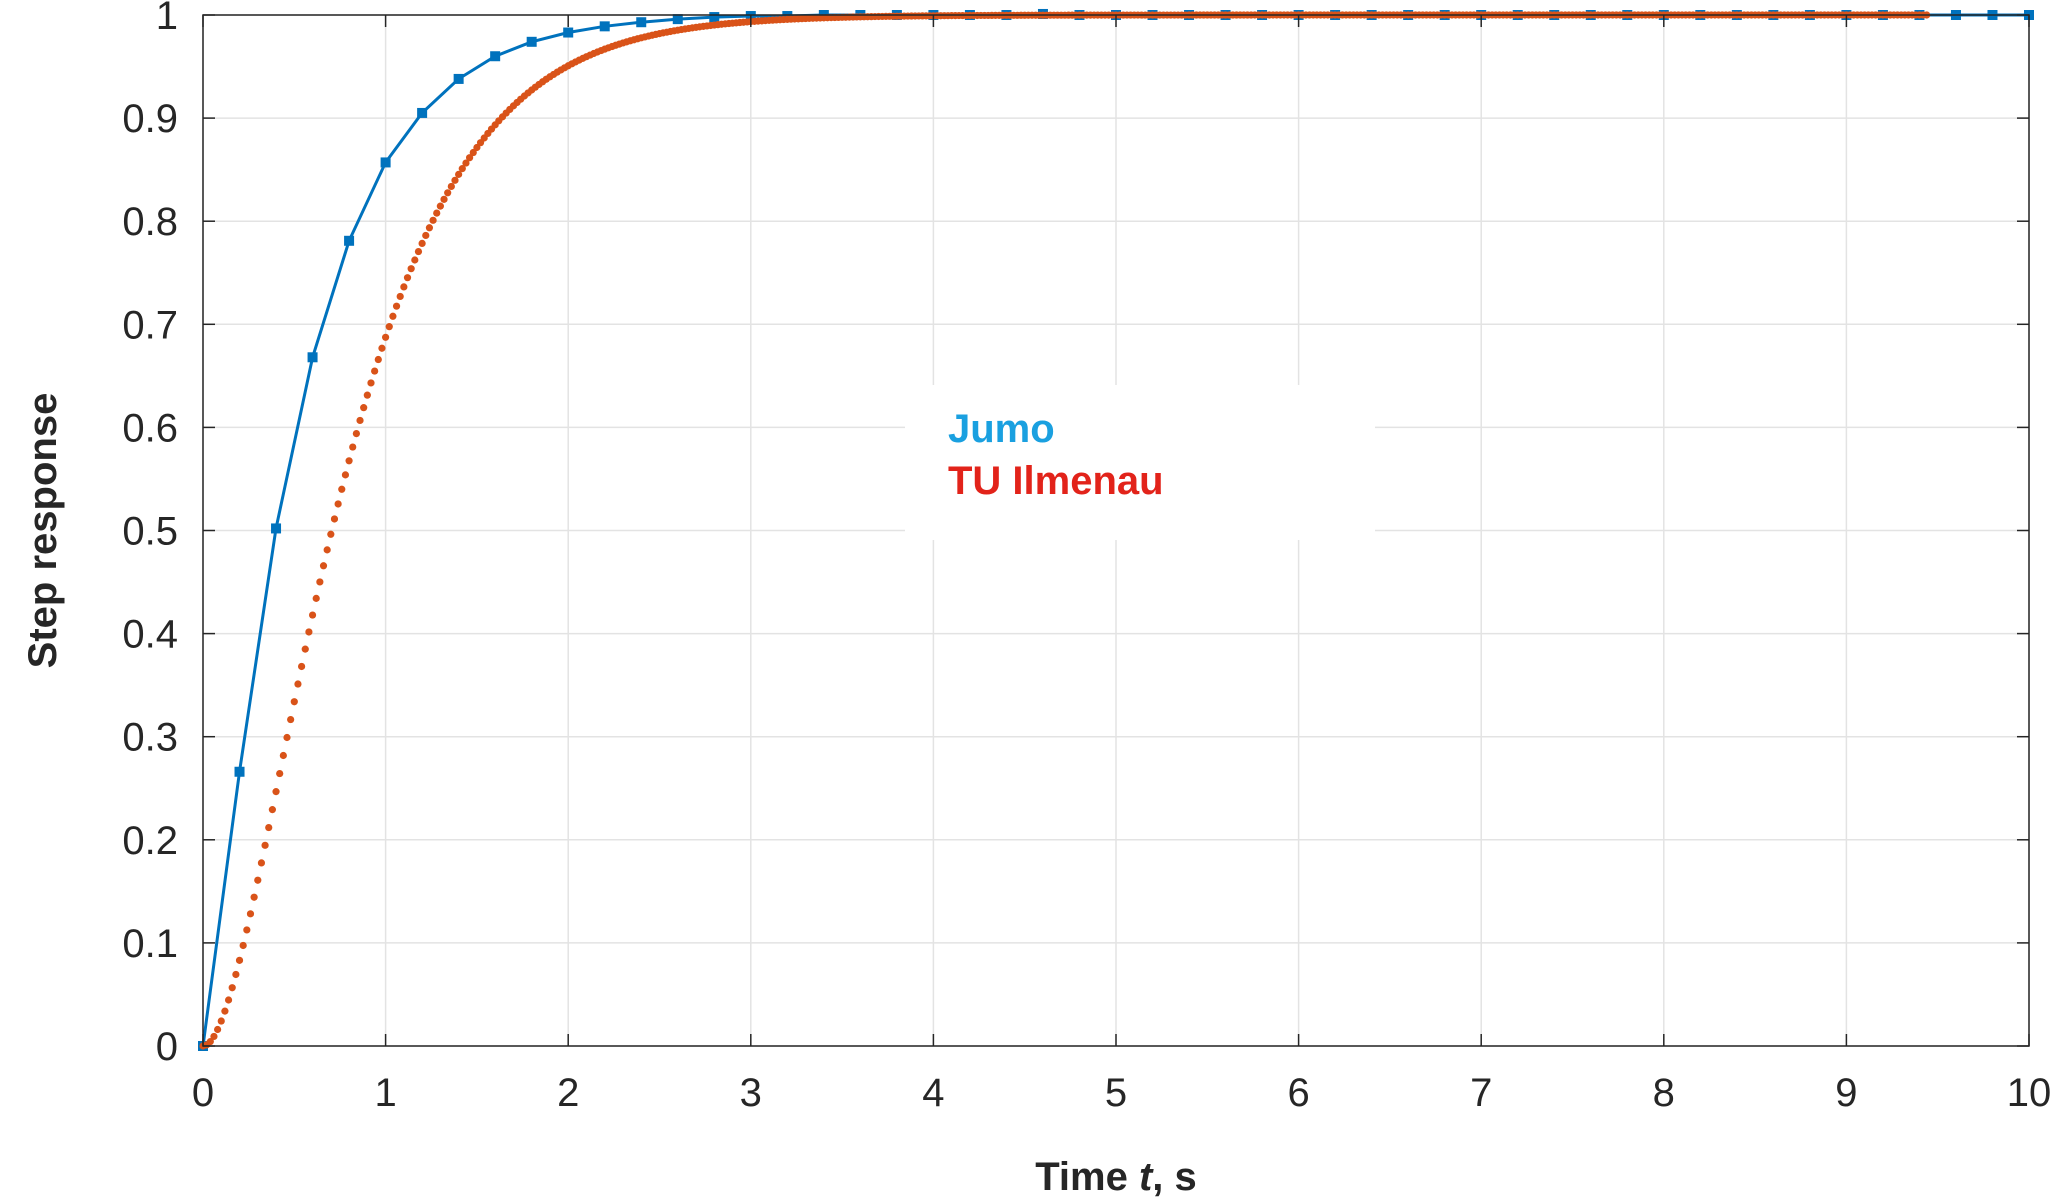 Image resolution: width=2066 pixels, height=1200 pixels. I want to click on y-tick-label: 0.8, so click(150, 222).